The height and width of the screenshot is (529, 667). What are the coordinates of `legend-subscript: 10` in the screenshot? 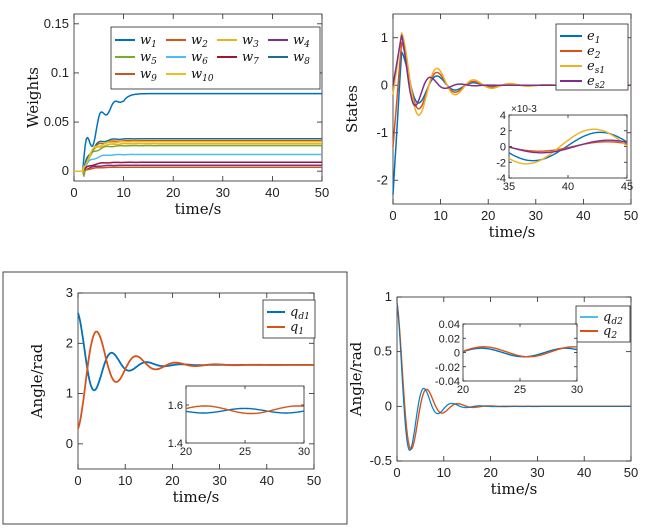 It's located at (208, 79).